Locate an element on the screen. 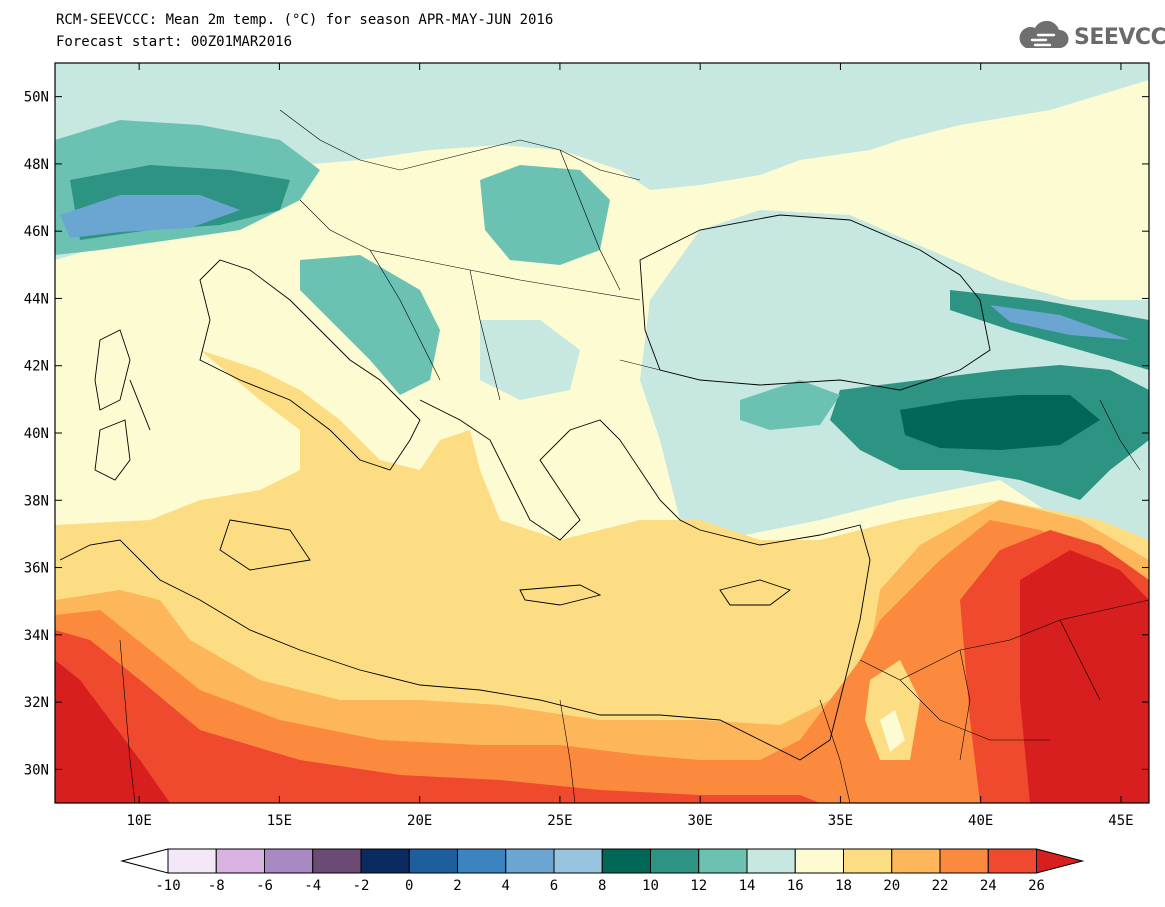 This screenshot has width=1165, height=907. lon-tick-label: 15E is located at coordinates (279, 821).